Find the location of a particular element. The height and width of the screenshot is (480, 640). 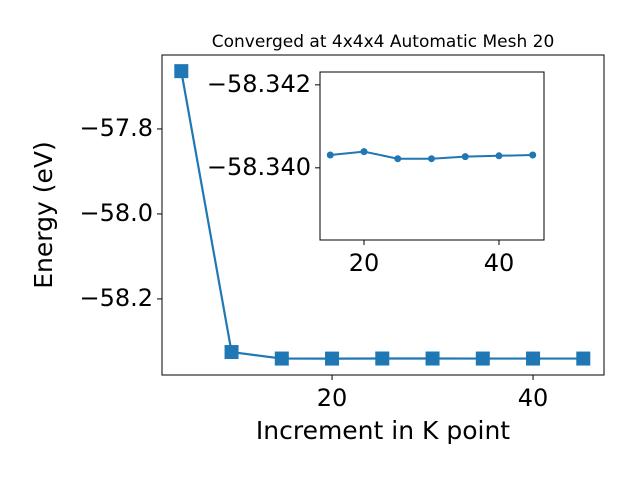

y-tick-label: −58.2 is located at coordinates (116, 298).